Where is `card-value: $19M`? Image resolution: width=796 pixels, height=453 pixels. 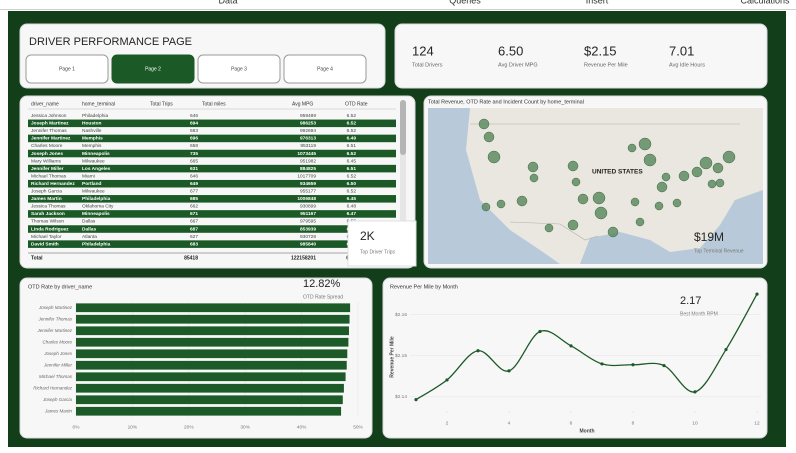
card-value: $19M is located at coordinates (709, 237).